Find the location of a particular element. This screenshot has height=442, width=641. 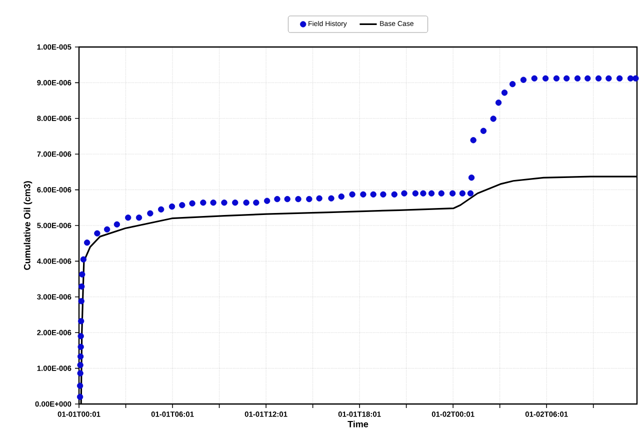

x-axis-title: Time is located at coordinates (358, 424).